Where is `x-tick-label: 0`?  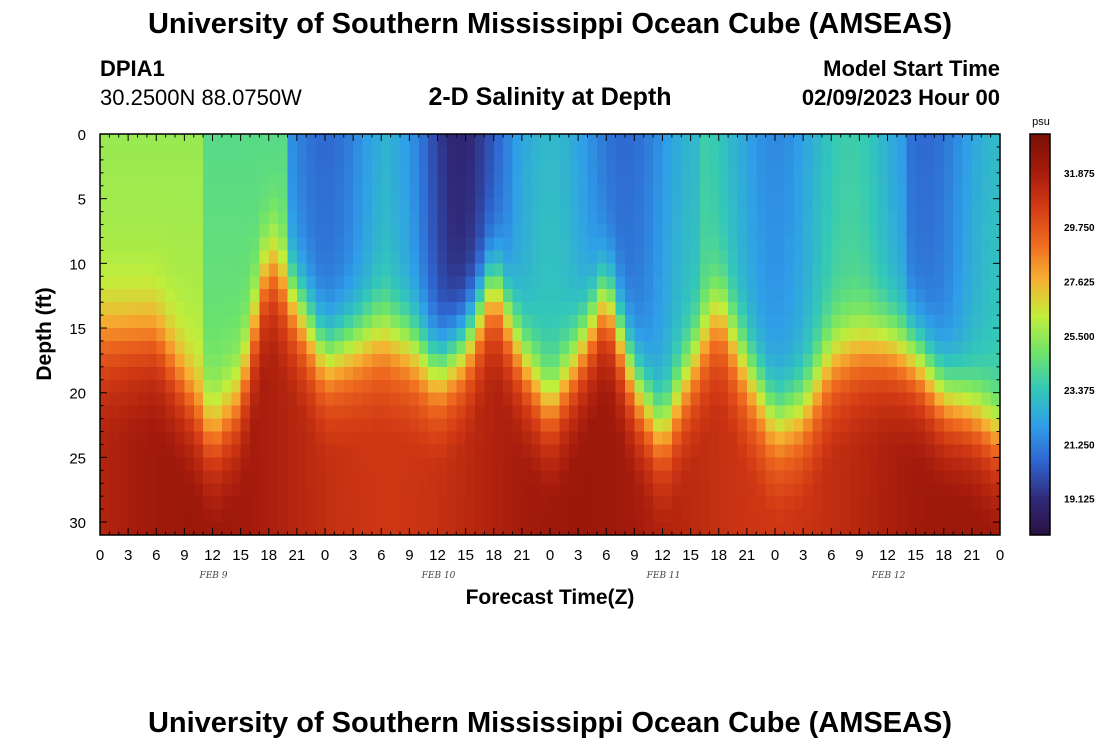 x-tick-label: 0 is located at coordinates (775, 555).